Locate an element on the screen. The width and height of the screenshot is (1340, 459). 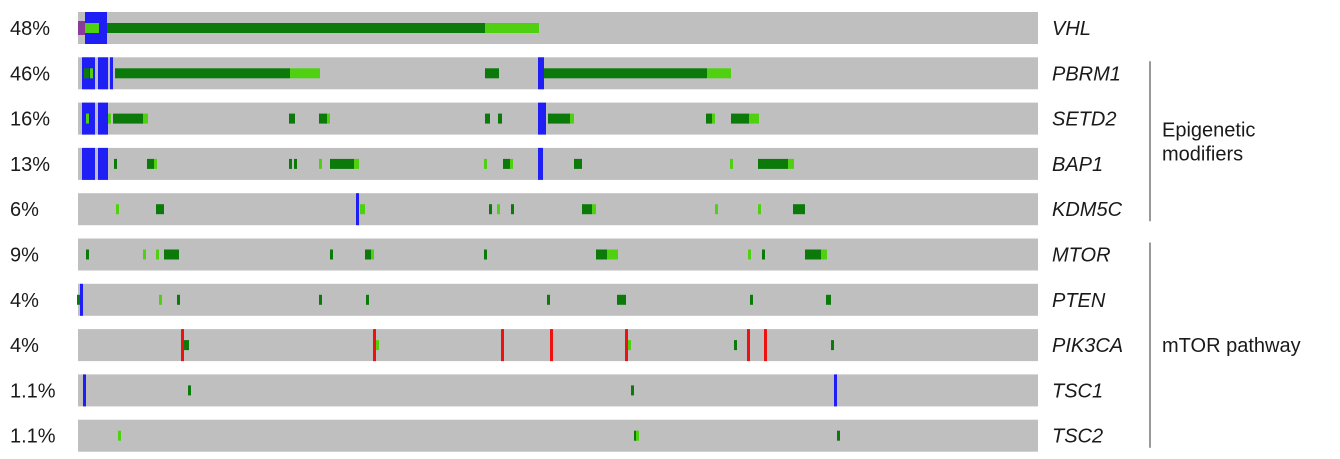
group-label: Epigenetic is located at coordinates (1208, 130).